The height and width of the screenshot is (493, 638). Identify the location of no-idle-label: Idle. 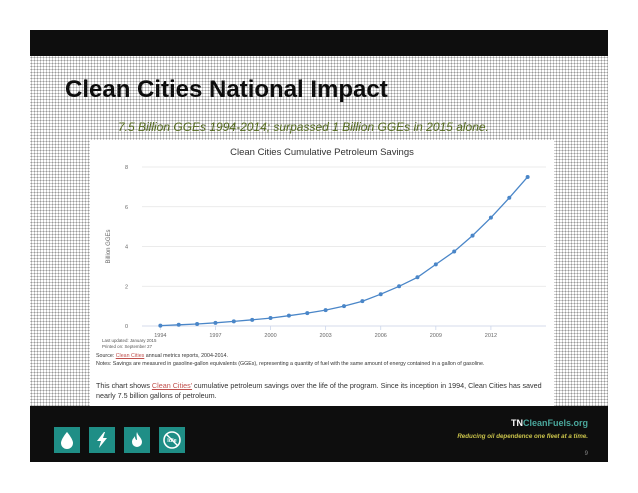
(171, 441).